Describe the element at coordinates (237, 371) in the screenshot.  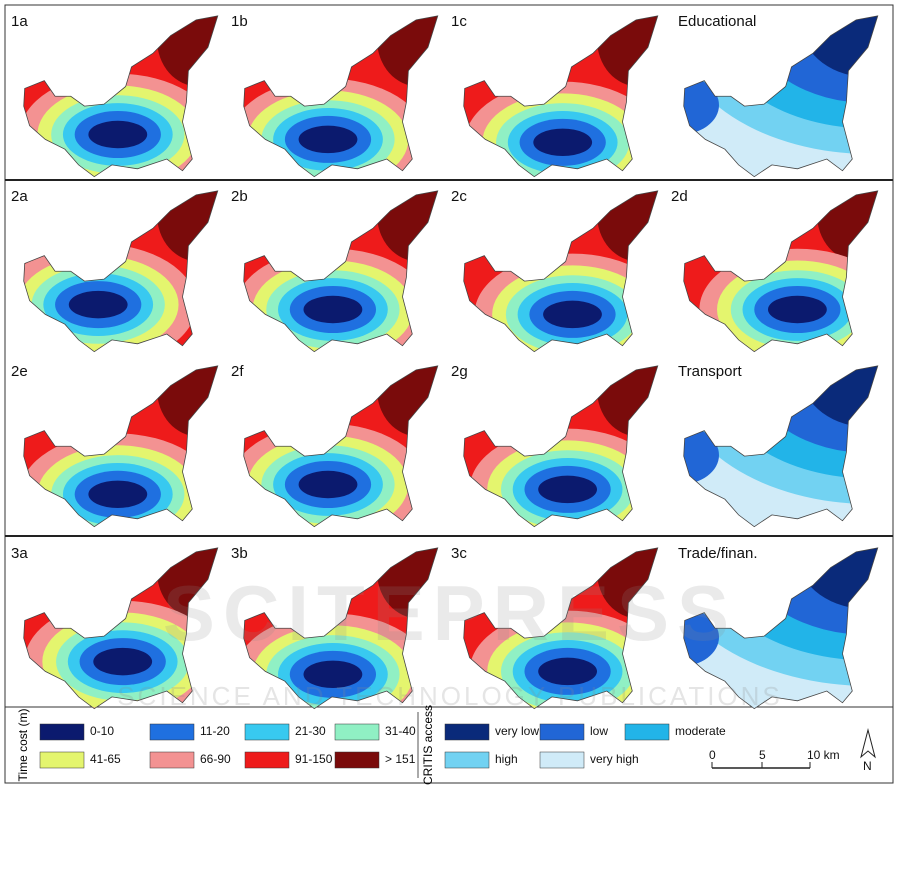
I see `panel-label: 2f` at that location.